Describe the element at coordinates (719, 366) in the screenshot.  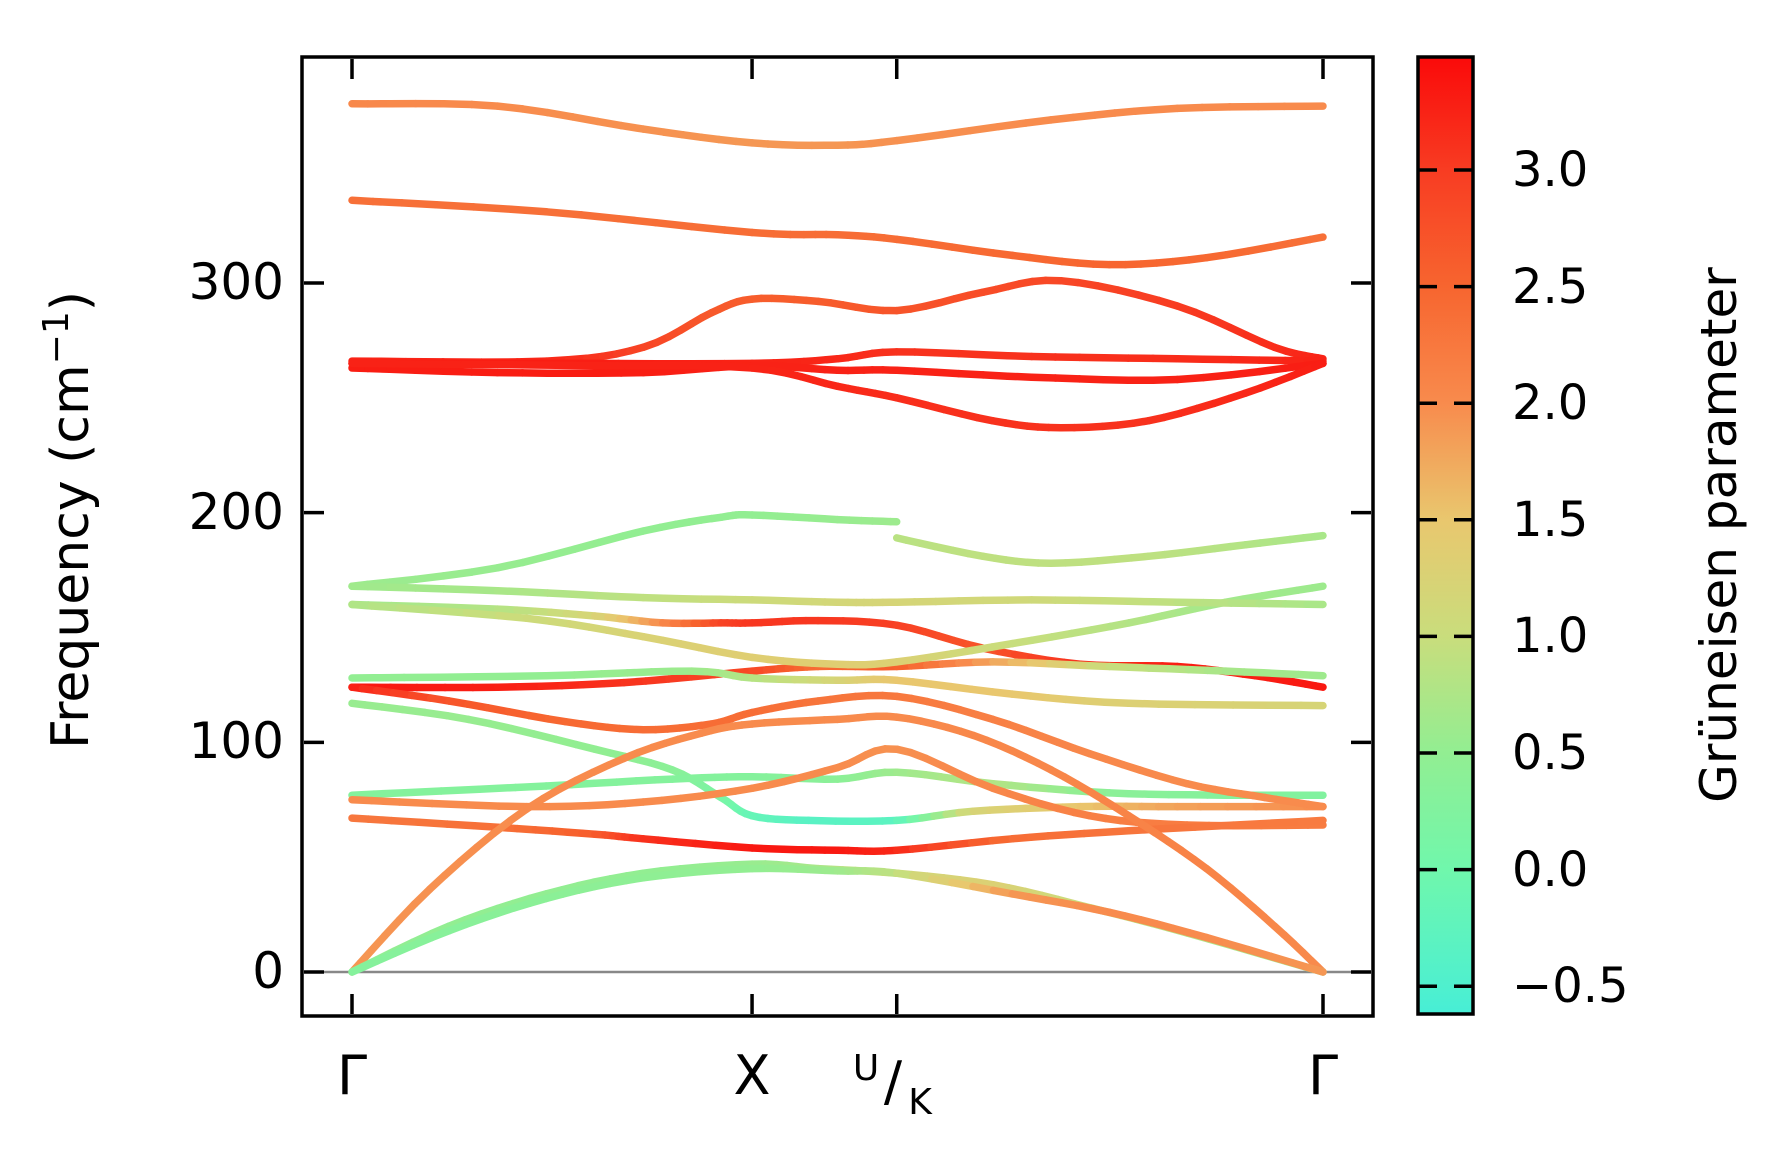
I see `band-segment-optic-lens-bottom` at that location.